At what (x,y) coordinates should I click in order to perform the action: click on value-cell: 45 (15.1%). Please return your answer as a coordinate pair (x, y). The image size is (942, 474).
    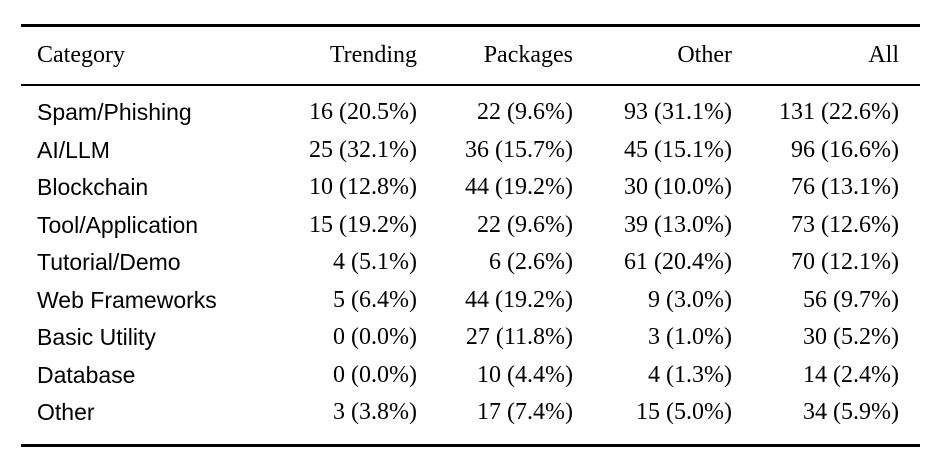
    Looking at the image, I should click on (678, 149).